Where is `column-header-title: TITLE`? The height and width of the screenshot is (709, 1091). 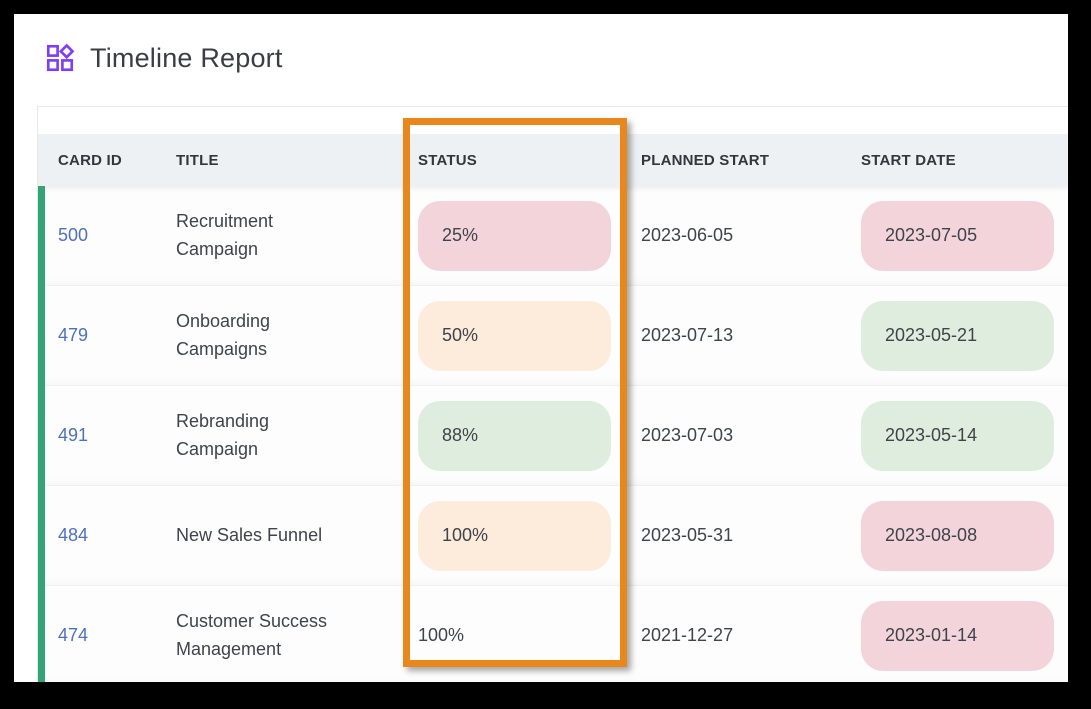 column-header-title: TITLE is located at coordinates (197, 160).